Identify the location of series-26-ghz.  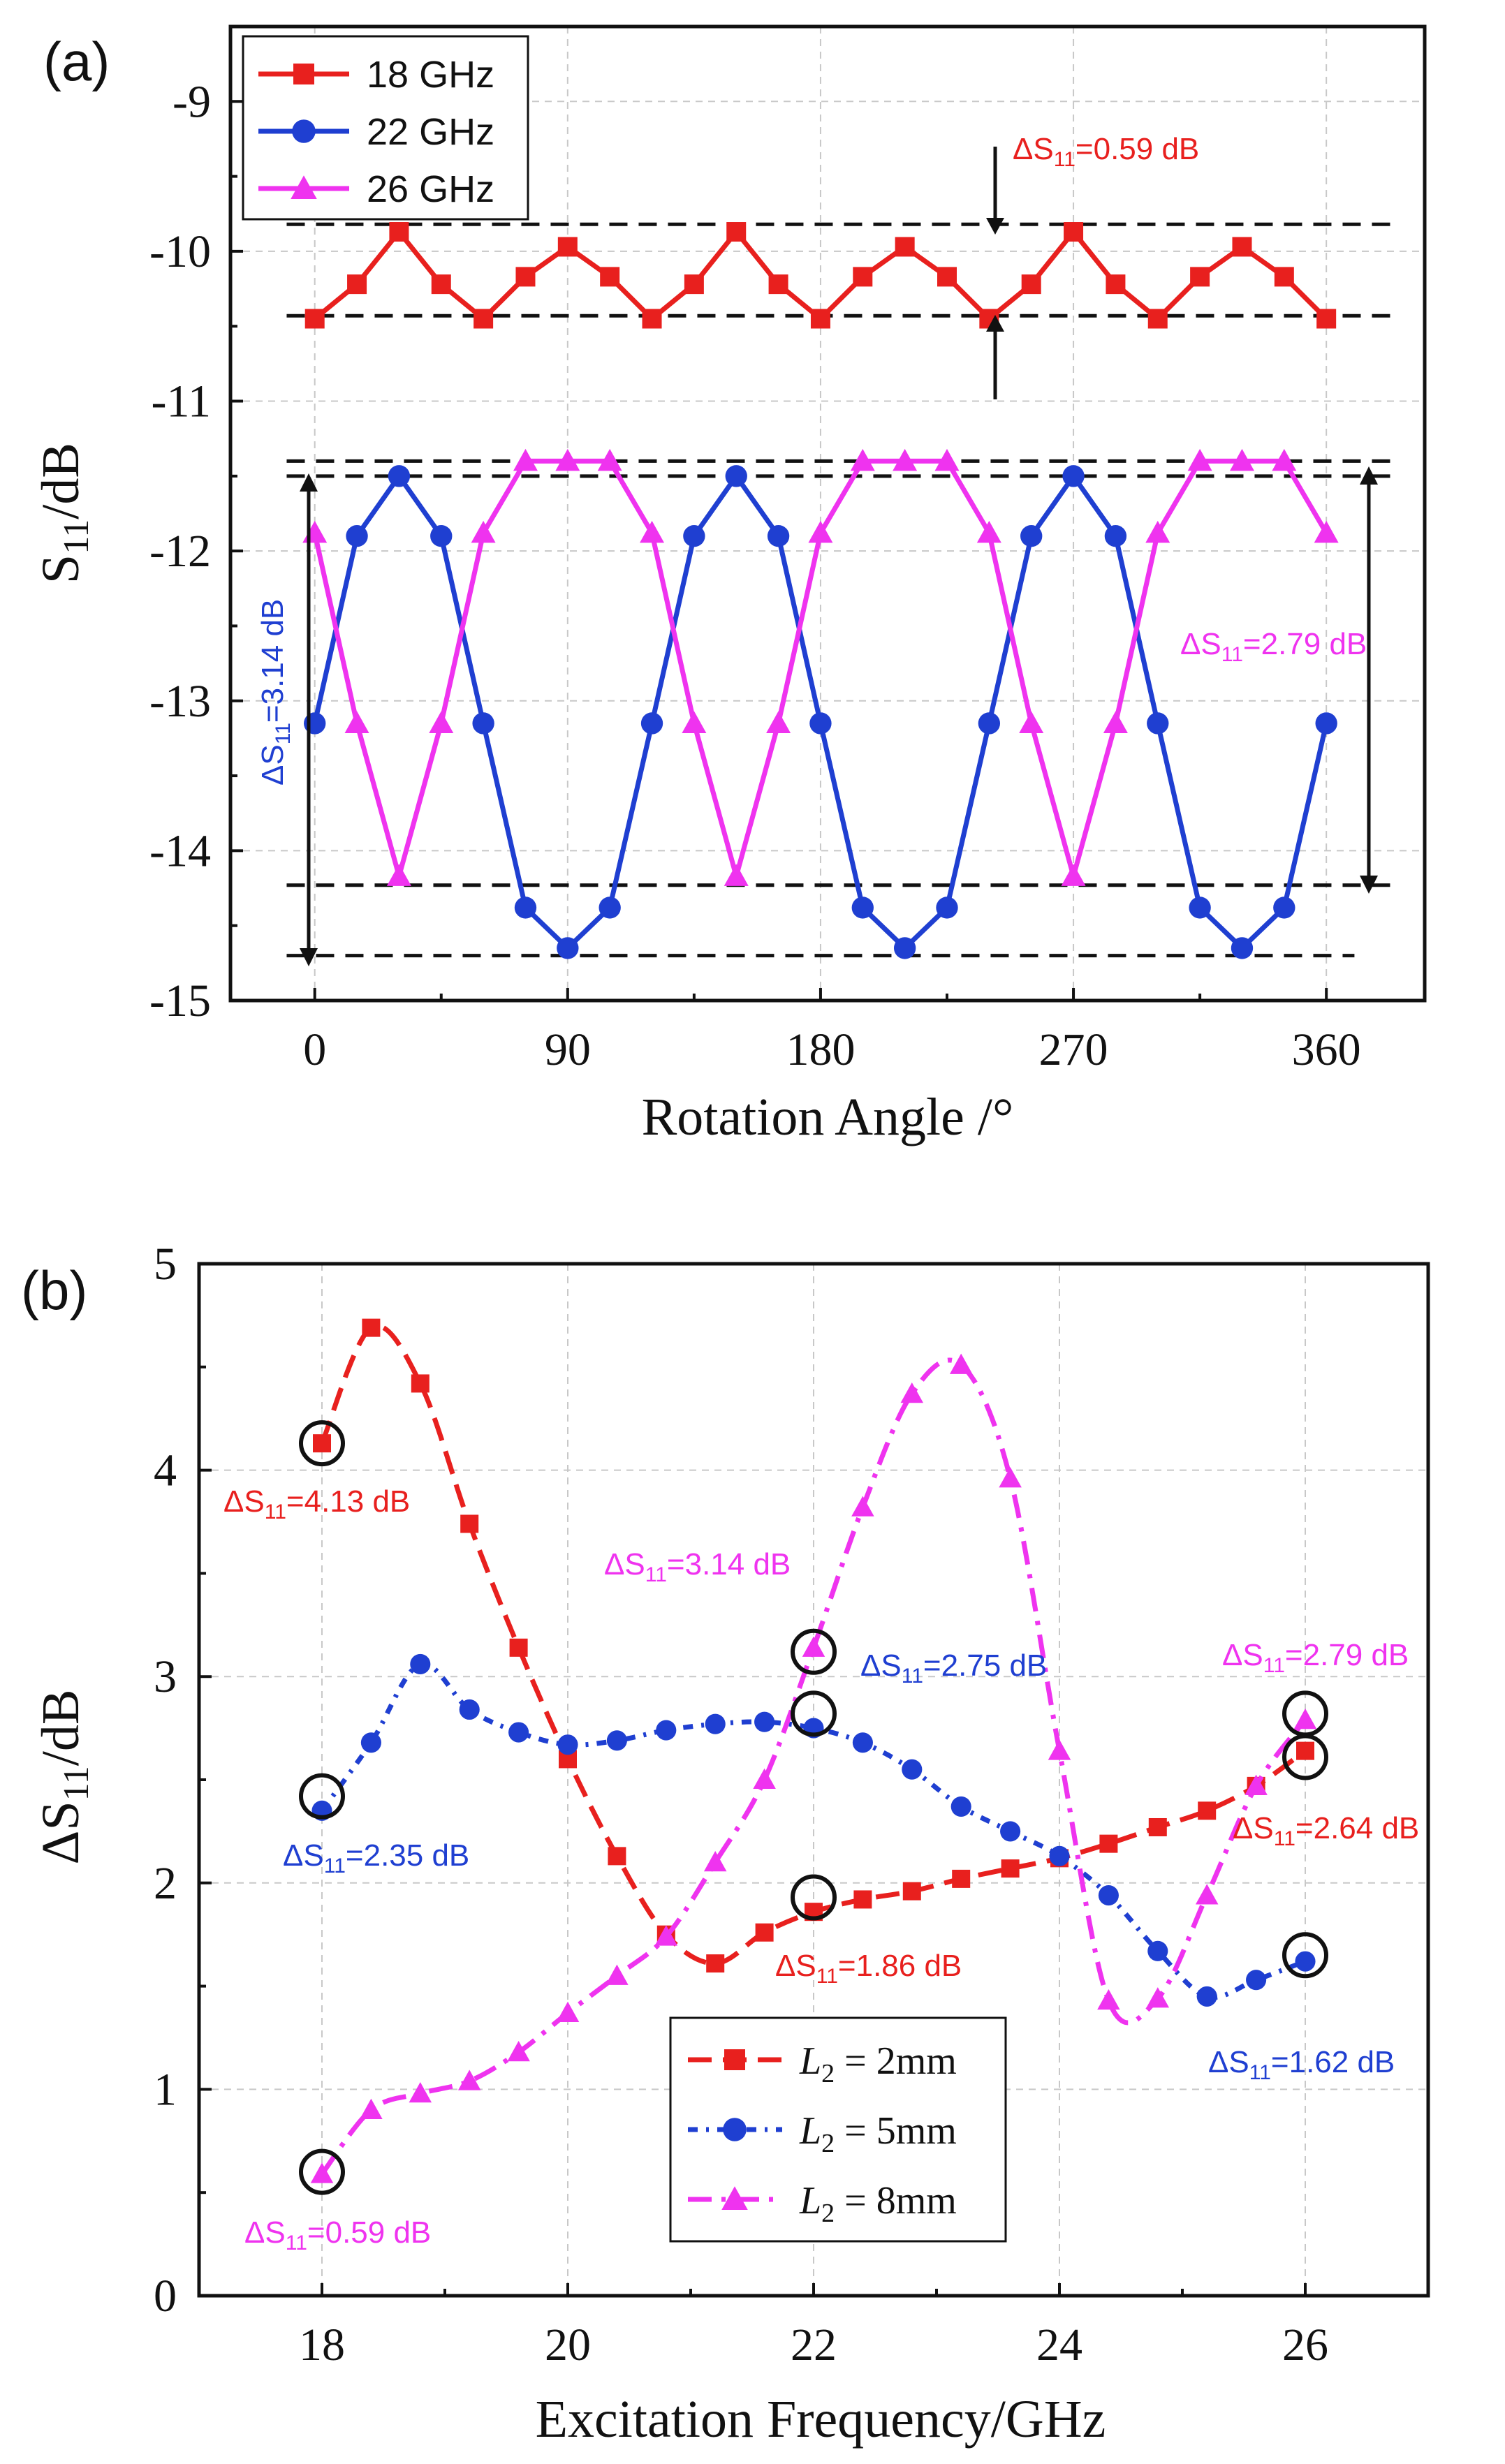
(820, 667).